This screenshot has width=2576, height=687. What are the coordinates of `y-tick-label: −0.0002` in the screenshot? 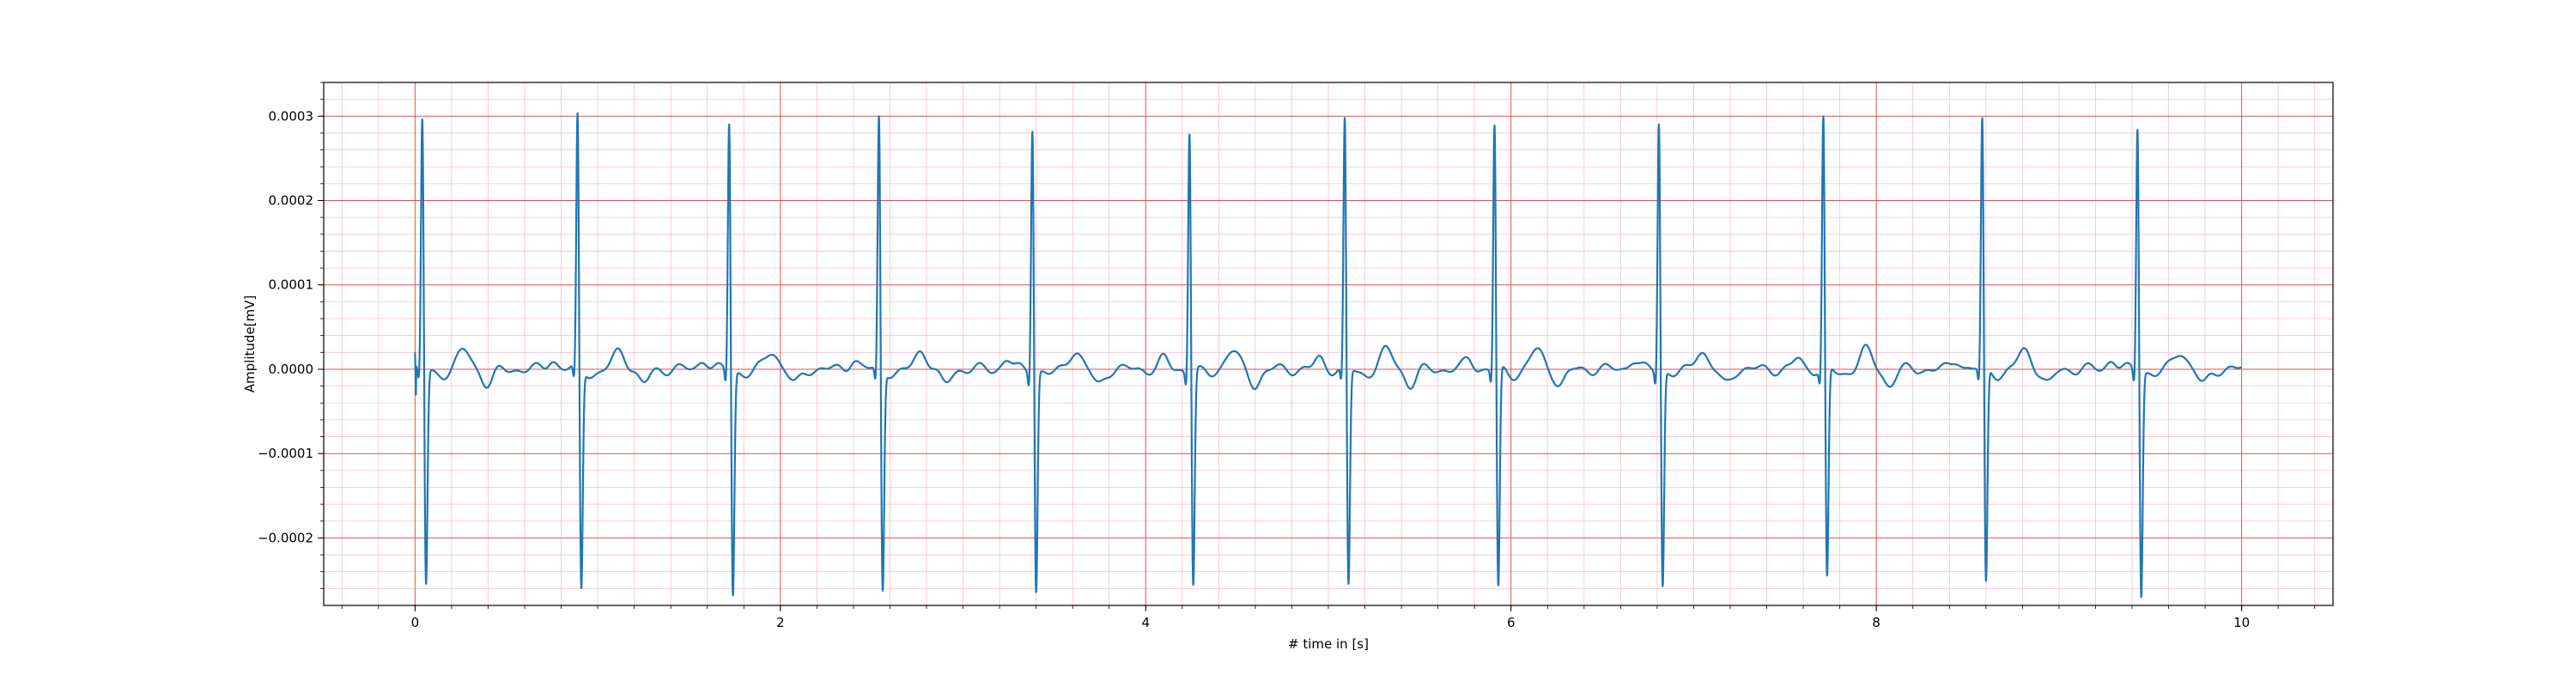 It's located at (285, 537).